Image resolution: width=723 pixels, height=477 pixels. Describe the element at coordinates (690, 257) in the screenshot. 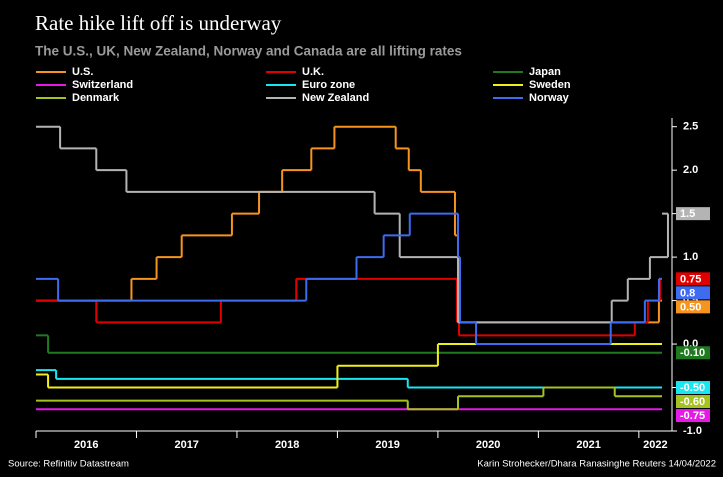

I see `y-tick-label: 1.0` at that location.